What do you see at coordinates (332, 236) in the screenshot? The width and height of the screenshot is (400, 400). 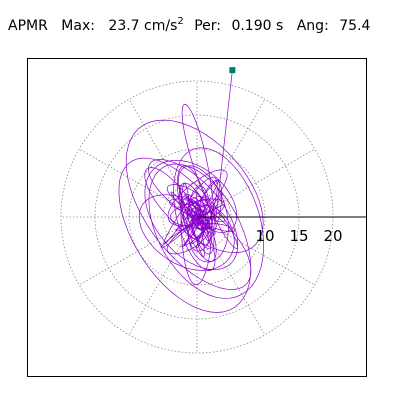 I see `tick-label: 20` at bounding box center [332, 236].